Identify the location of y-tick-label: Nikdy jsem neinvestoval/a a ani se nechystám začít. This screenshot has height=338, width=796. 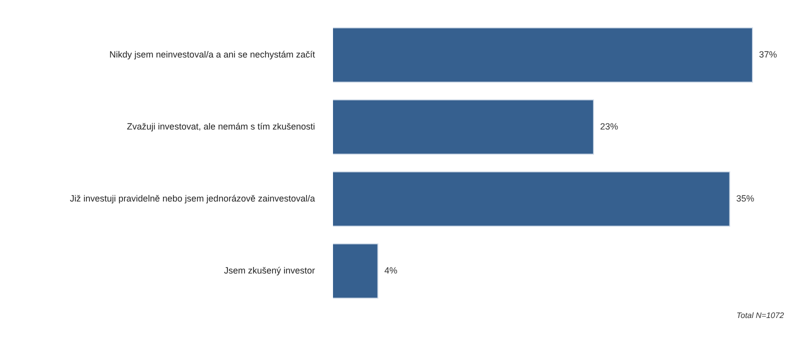
(212, 54).